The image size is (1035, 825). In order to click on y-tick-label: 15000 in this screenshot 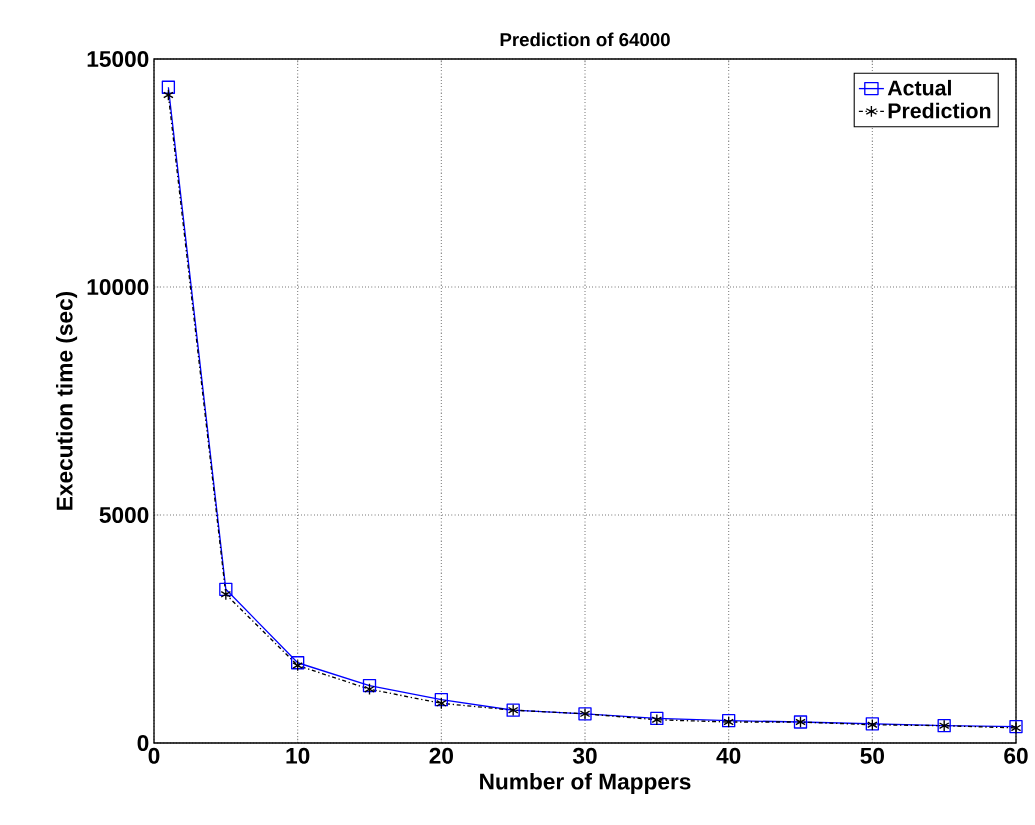, I will do `click(118, 59)`.